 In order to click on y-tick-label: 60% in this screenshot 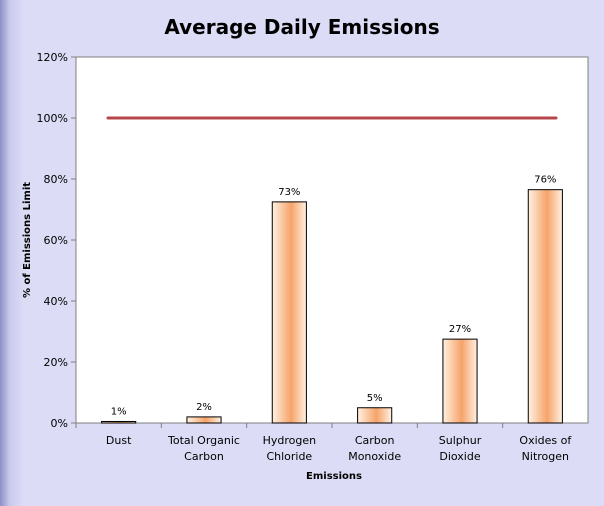, I will do `click(56, 240)`.